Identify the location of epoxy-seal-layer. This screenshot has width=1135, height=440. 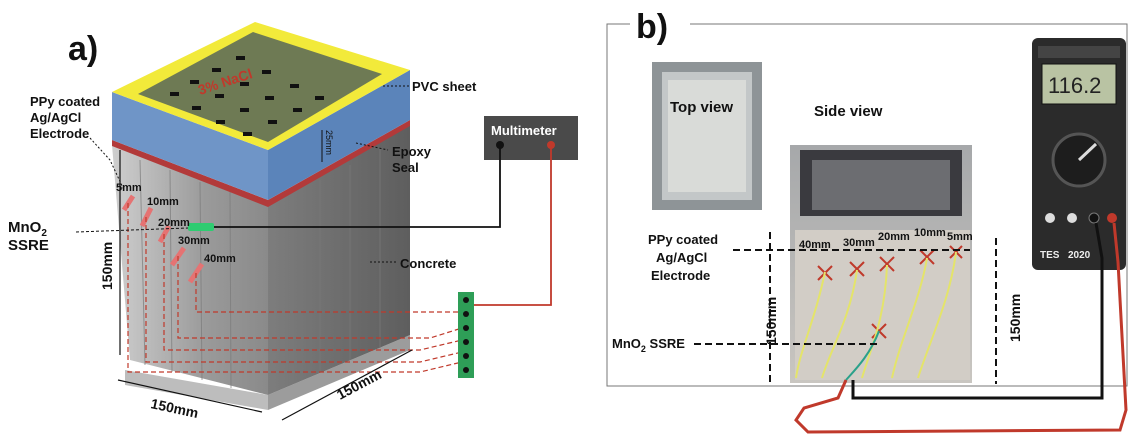
(261, 163).